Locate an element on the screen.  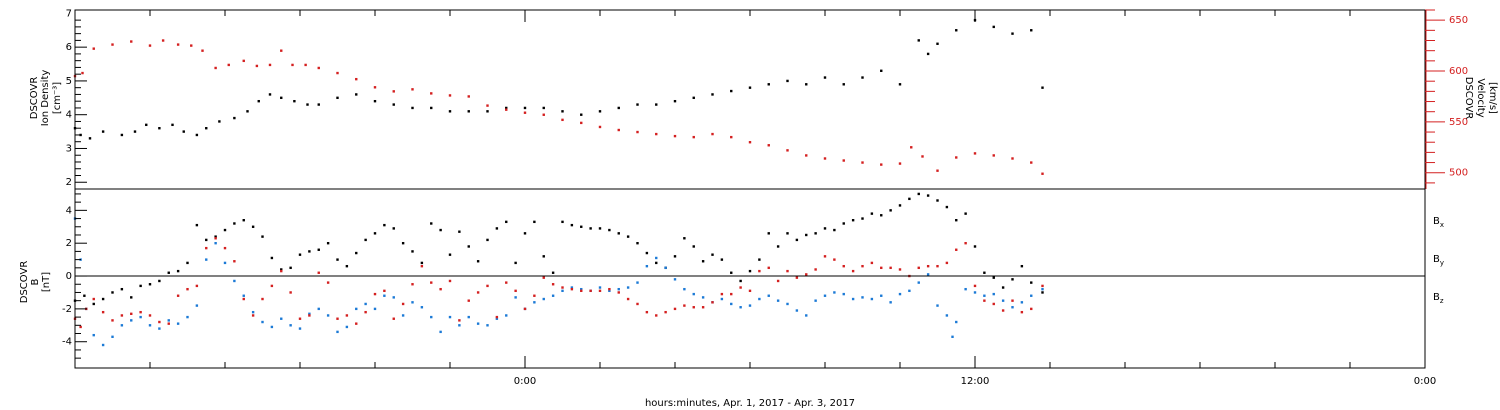
density-tick-label: 2 is located at coordinates (69, 182).